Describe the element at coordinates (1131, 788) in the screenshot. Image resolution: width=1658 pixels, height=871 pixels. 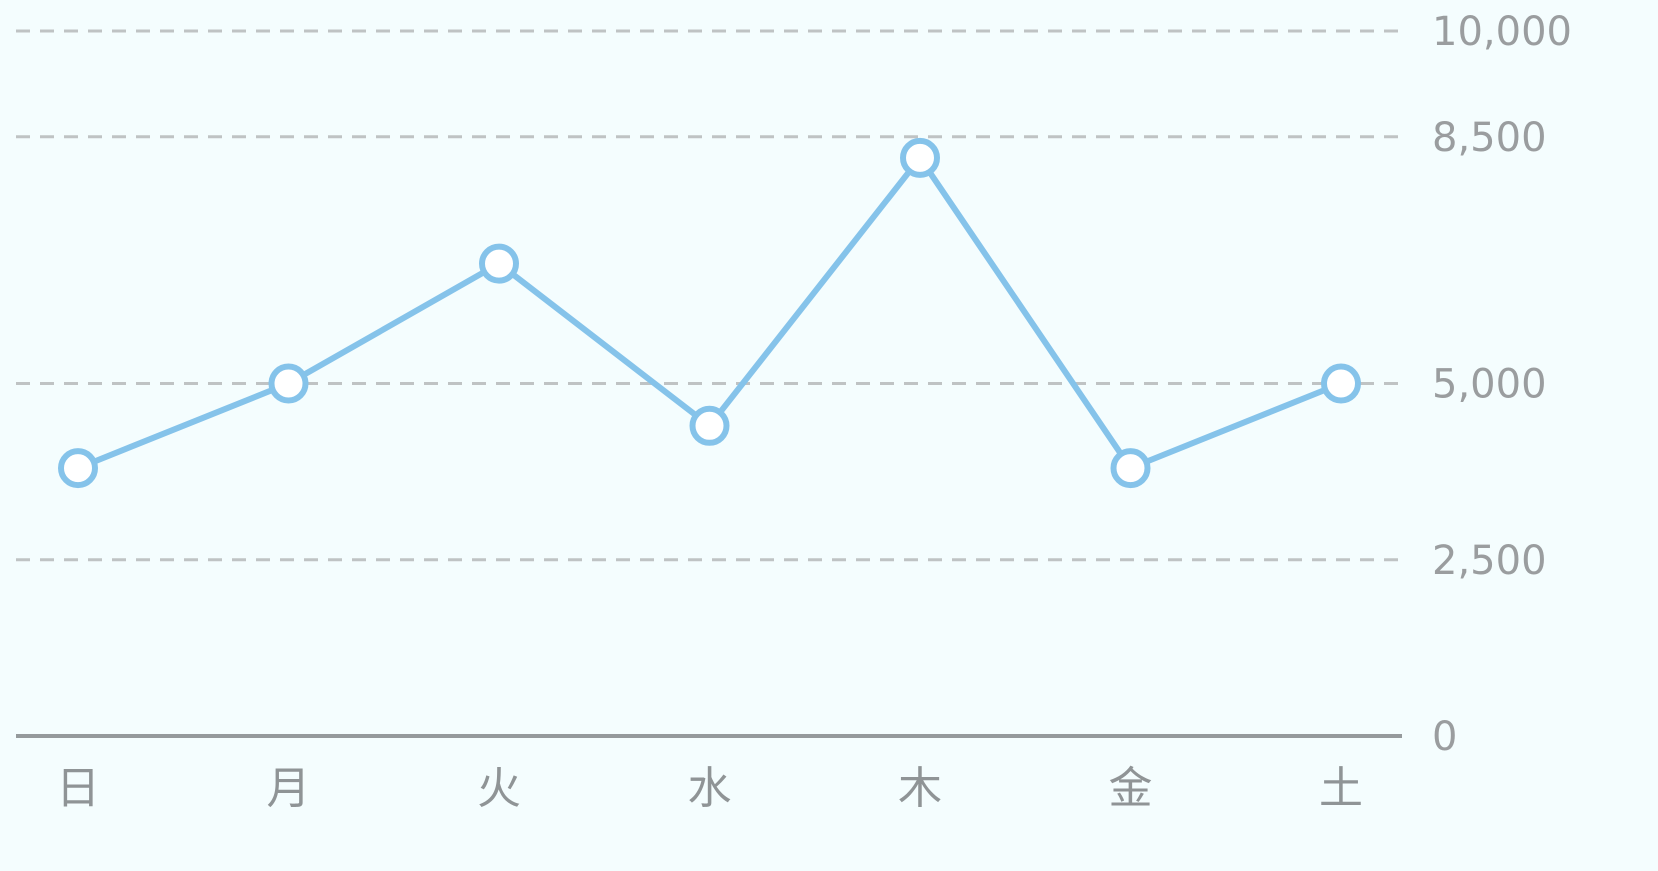
I see `x-tick-label: 金` at that location.